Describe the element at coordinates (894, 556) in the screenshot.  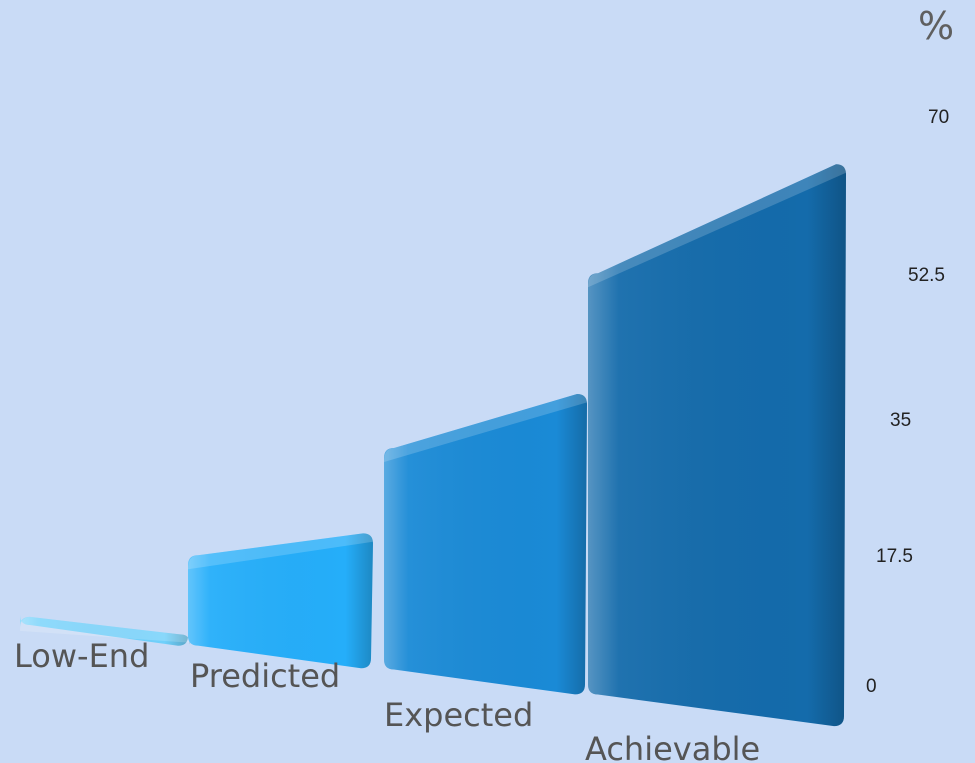
I see `y-tick-label: 17.5` at that location.